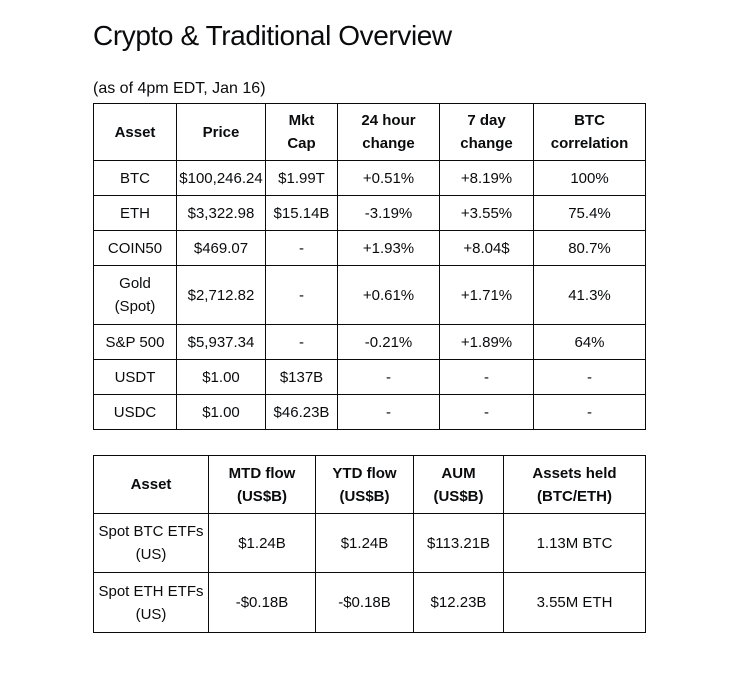  I want to click on price-cell: $3,322.98, so click(221, 213).